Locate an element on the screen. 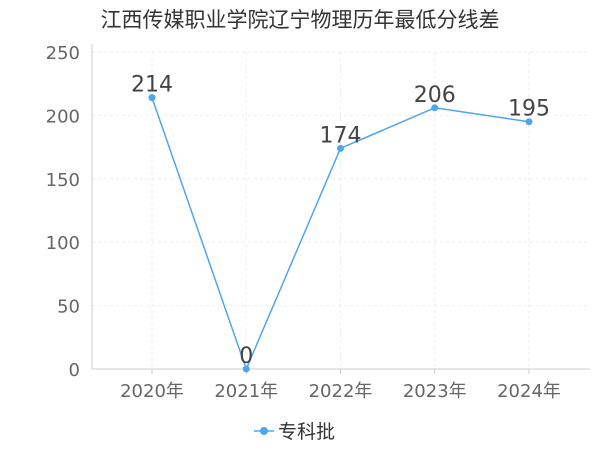  y-tick-label: 0 is located at coordinates (74, 370).